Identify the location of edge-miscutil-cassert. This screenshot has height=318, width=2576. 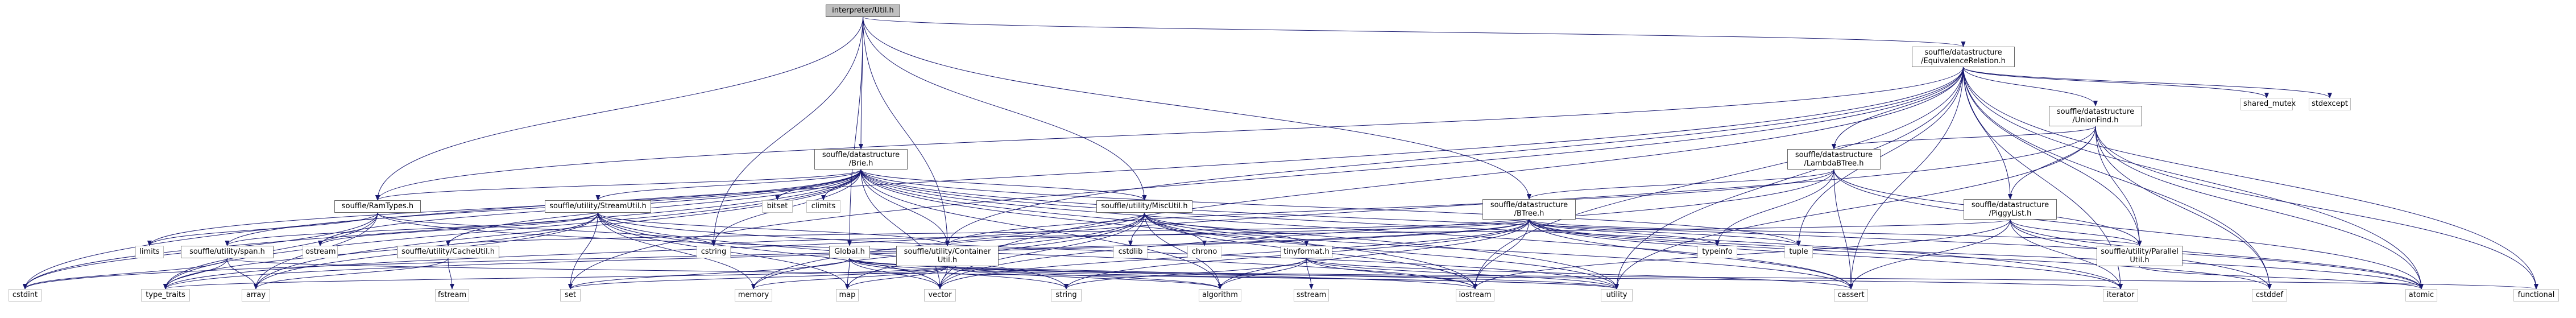
(1498, 251).